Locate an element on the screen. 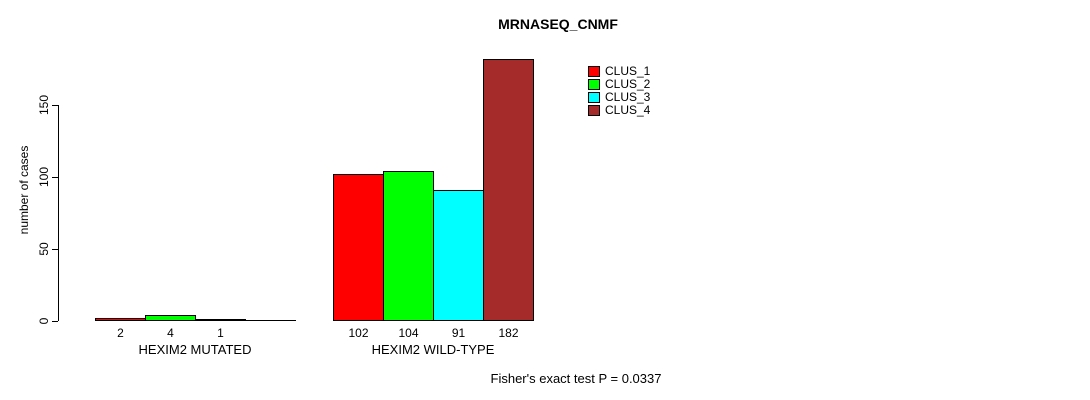 The width and height of the screenshot is (1090, 400). legend-item: CLUS_2 is located at coordinates (619, 84).